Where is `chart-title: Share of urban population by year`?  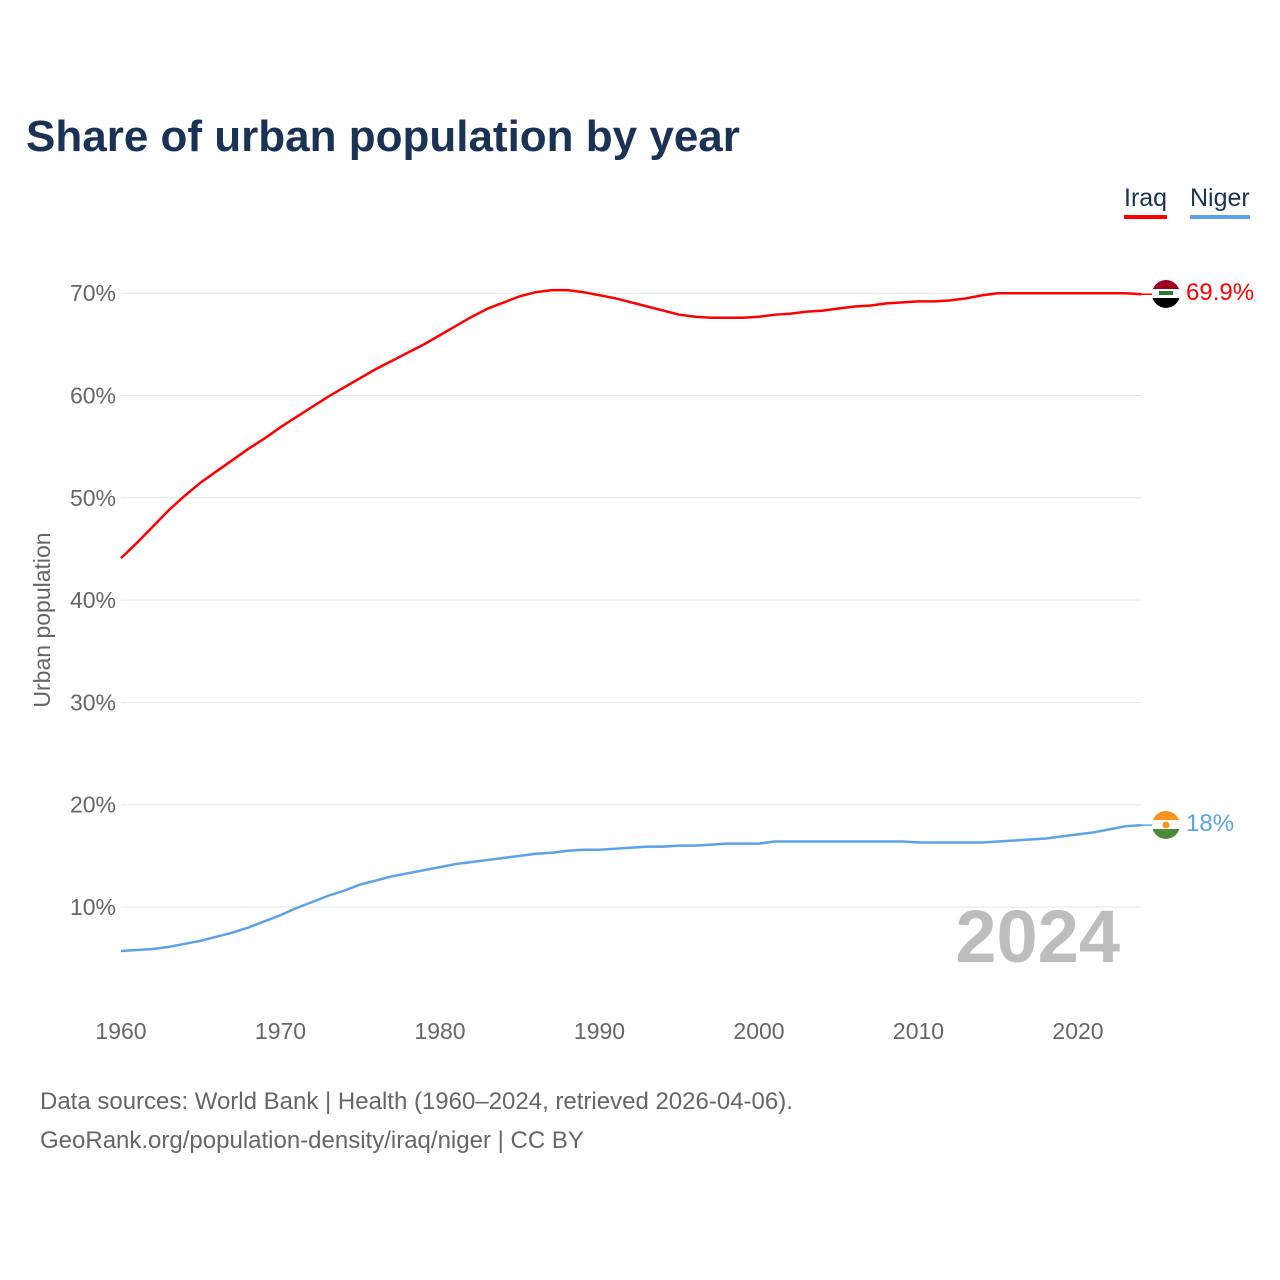
chart-title: Share of urban population by year is located at coordinates (383, 136).